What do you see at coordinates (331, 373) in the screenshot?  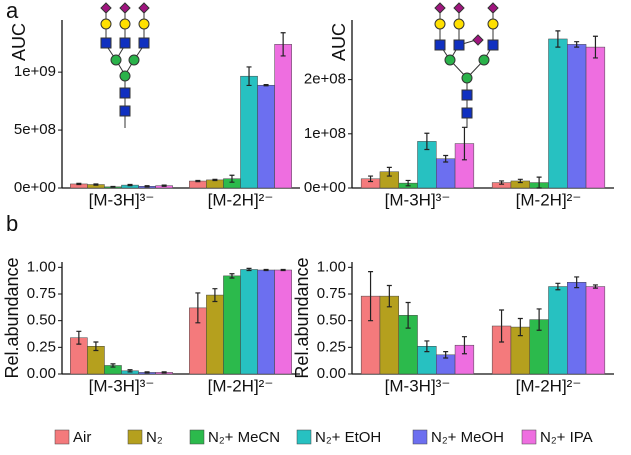 I see `y-tick-label: 0.00` at bounding box center [331, 373].